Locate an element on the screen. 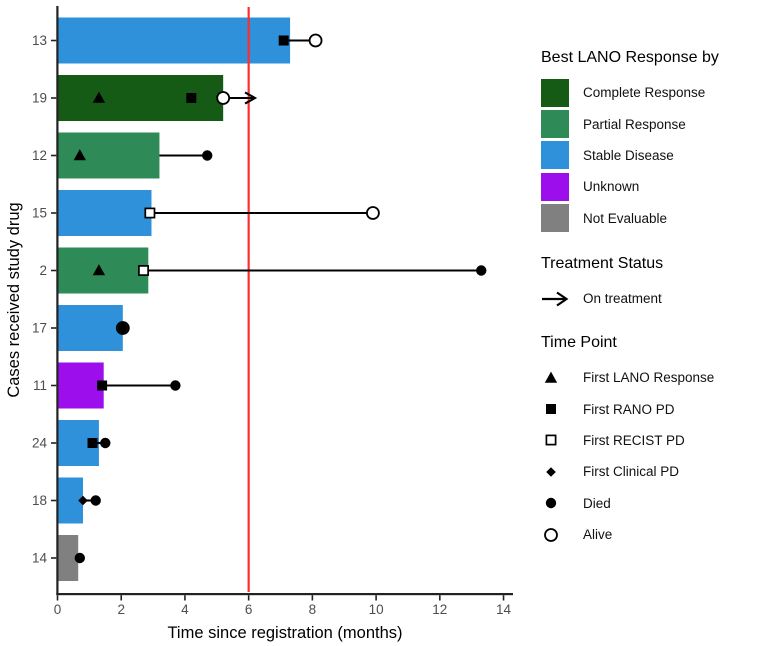 This screenshot has width=775, height=646. marker-filled-square is located at coordinates (551, 409).